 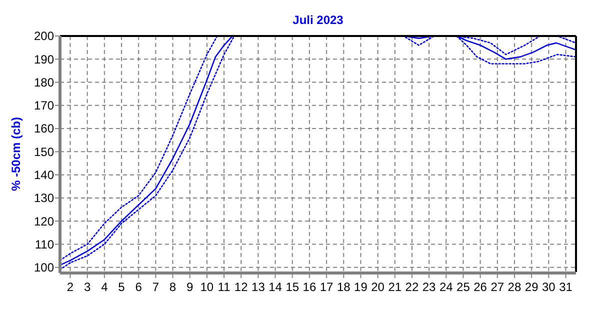 What do you see at coordinates (44, 36) in the screenshot?
I see `y-tick-label: 200` at bounding box center [44, 36].